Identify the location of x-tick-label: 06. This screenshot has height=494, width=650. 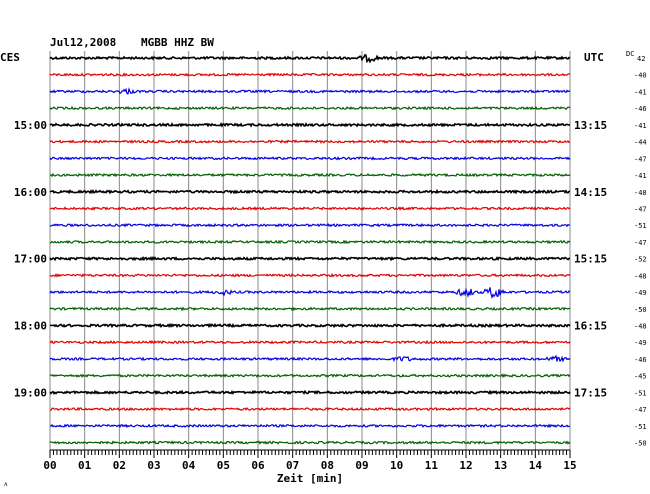
(258, 465).